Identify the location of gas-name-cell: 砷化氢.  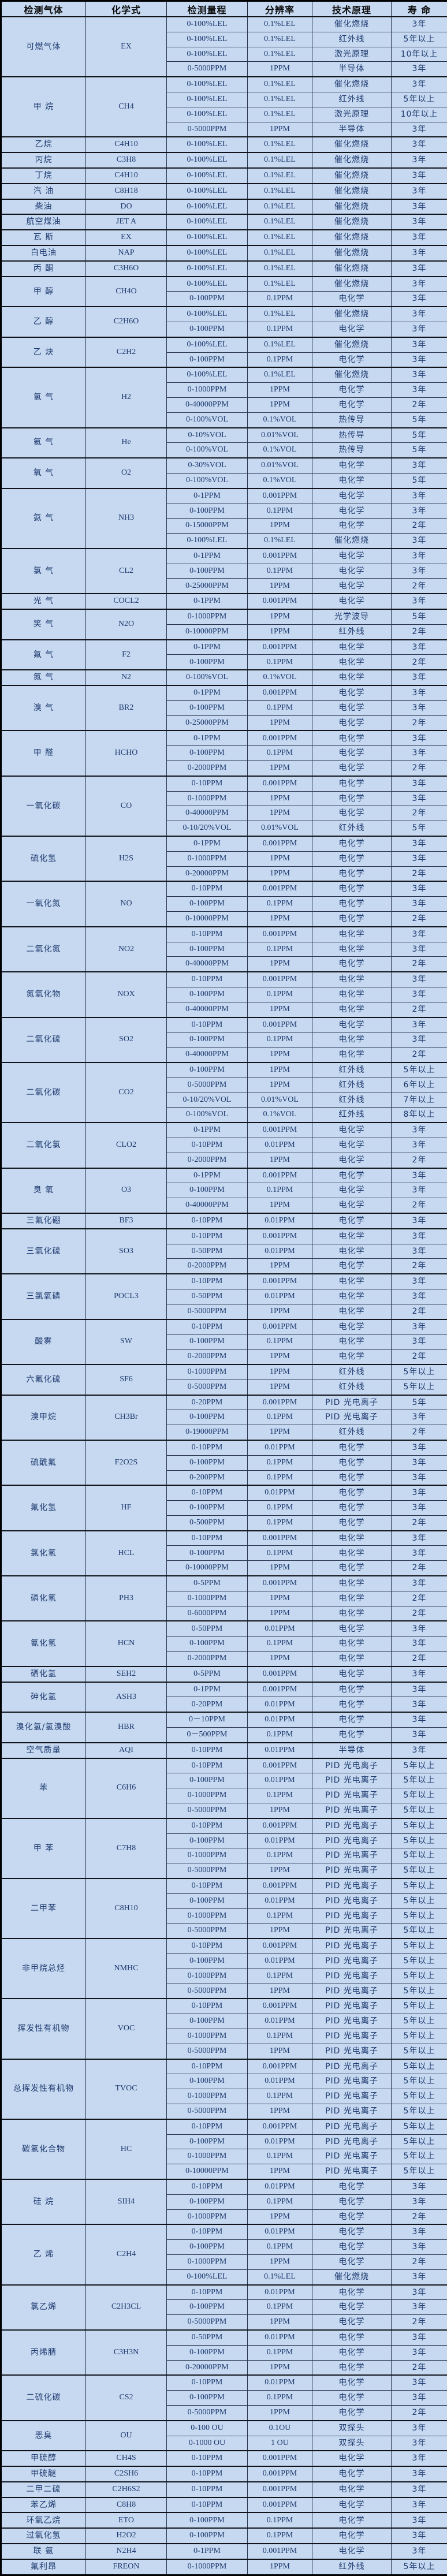
(43, 1697).